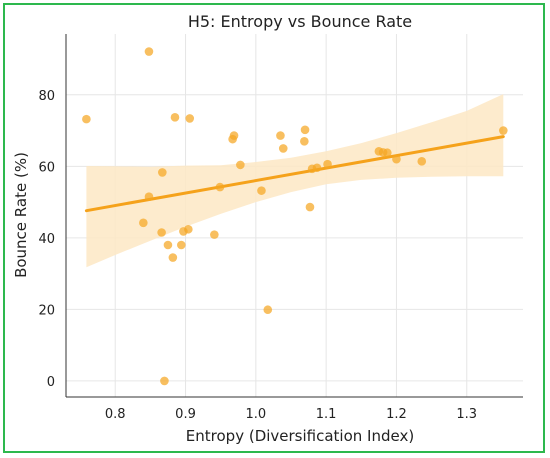  I want to click on y-tick-label: 60, so click(46, 167).